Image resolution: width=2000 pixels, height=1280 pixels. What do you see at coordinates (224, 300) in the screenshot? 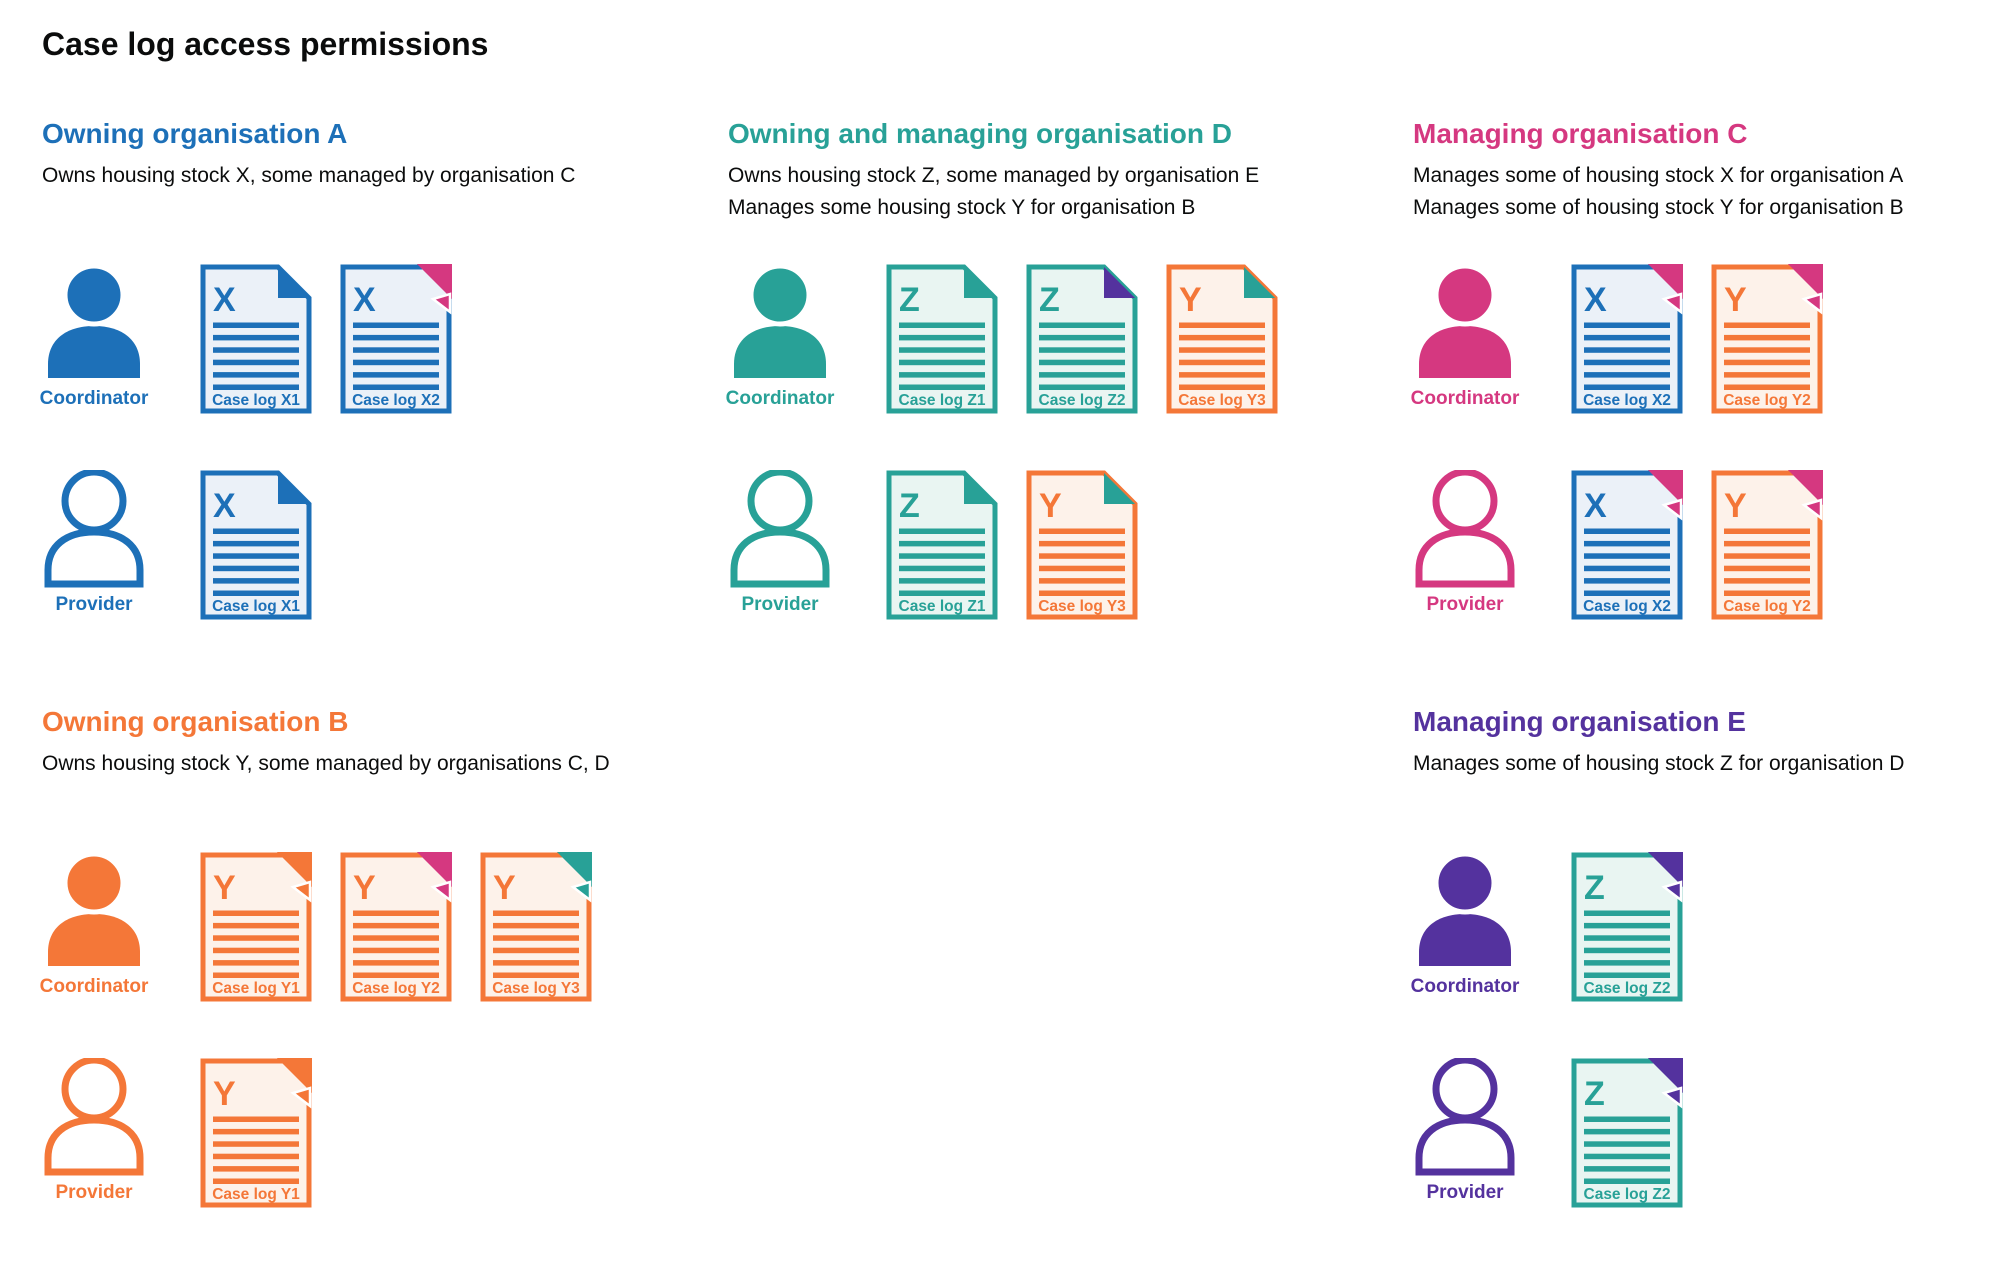
I see `doc-letter: X` at bounding box center [224, 300].